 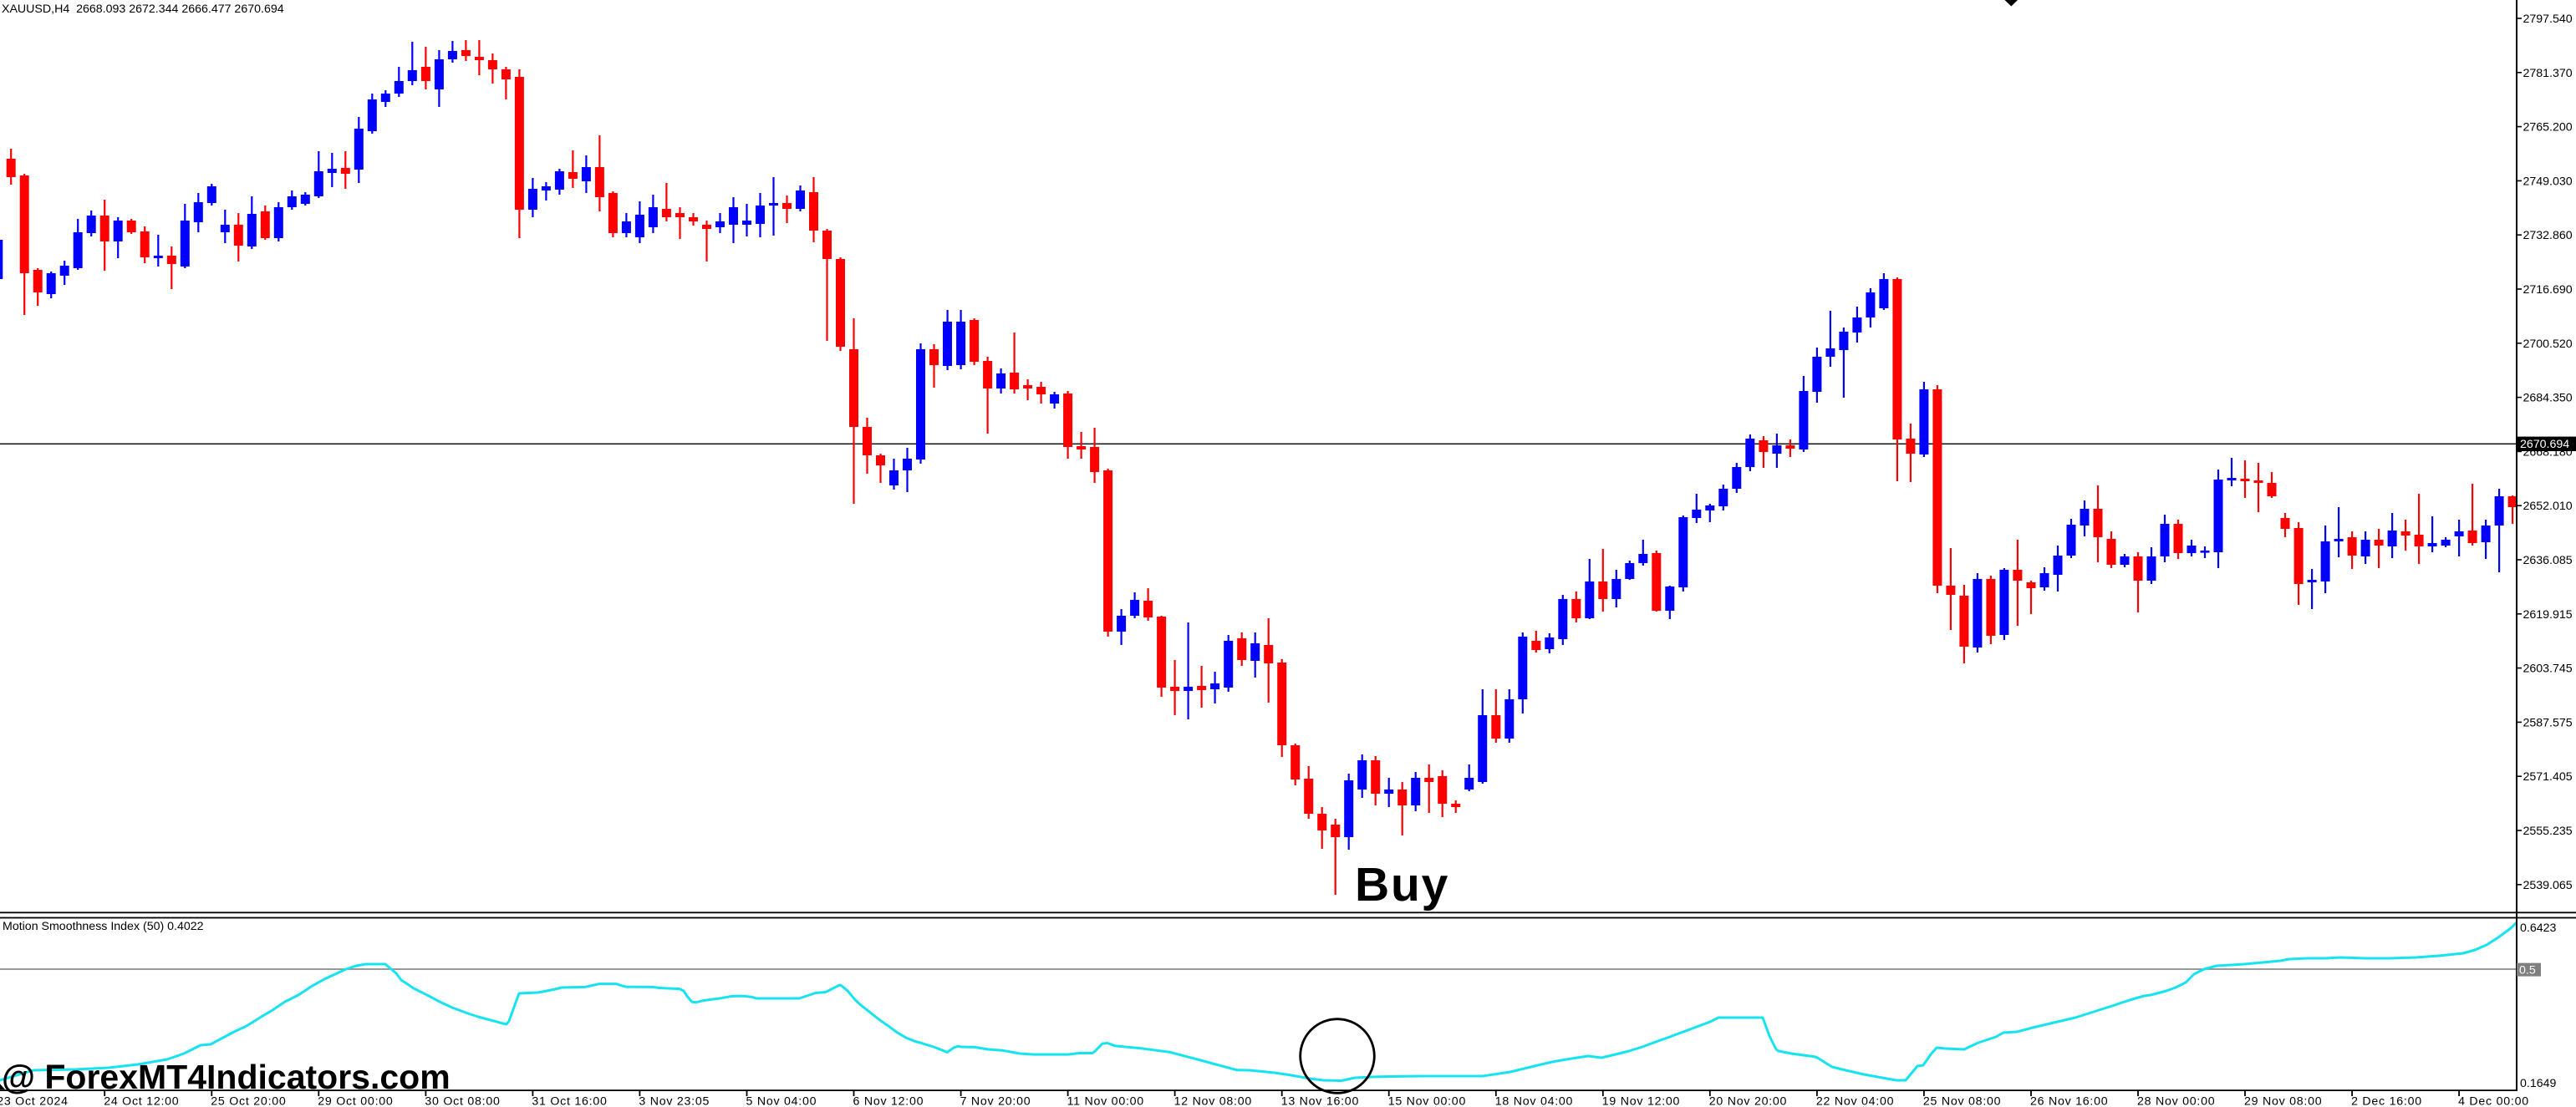 What do you see at coordinates (1320, 1101) in the screenshot?
I see `svg-text: 13 Nov 16:00` at bounding box center [1320, 1101].